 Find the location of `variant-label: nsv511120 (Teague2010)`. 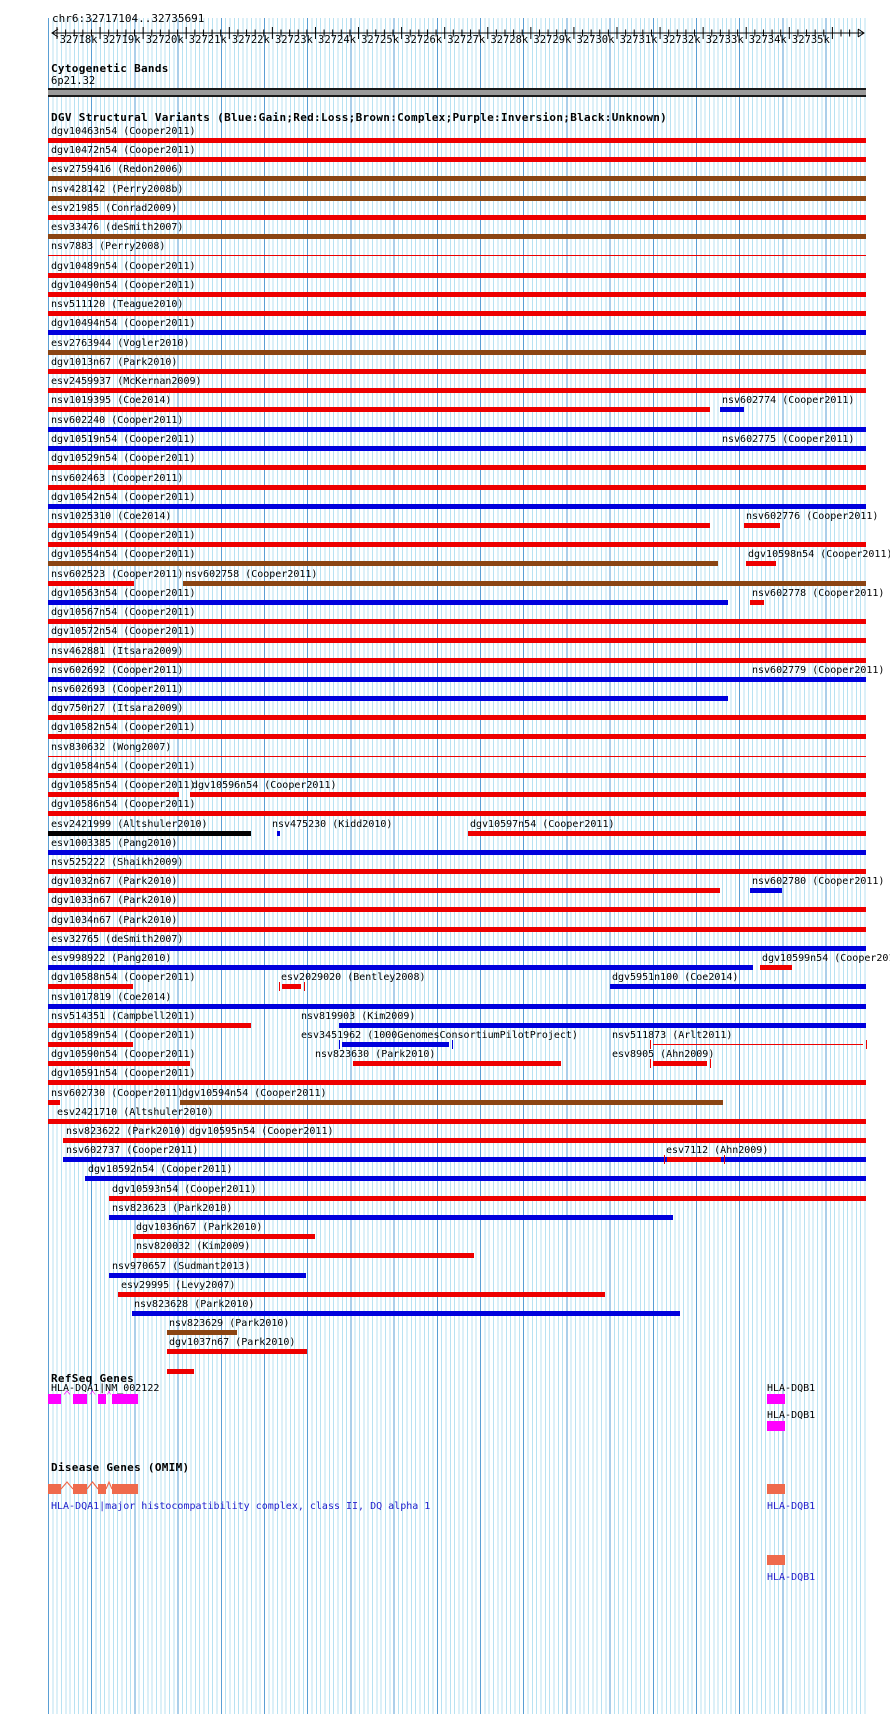

variant-label: nsv511120 (Teague2010) is located at coordinates (117, 304).